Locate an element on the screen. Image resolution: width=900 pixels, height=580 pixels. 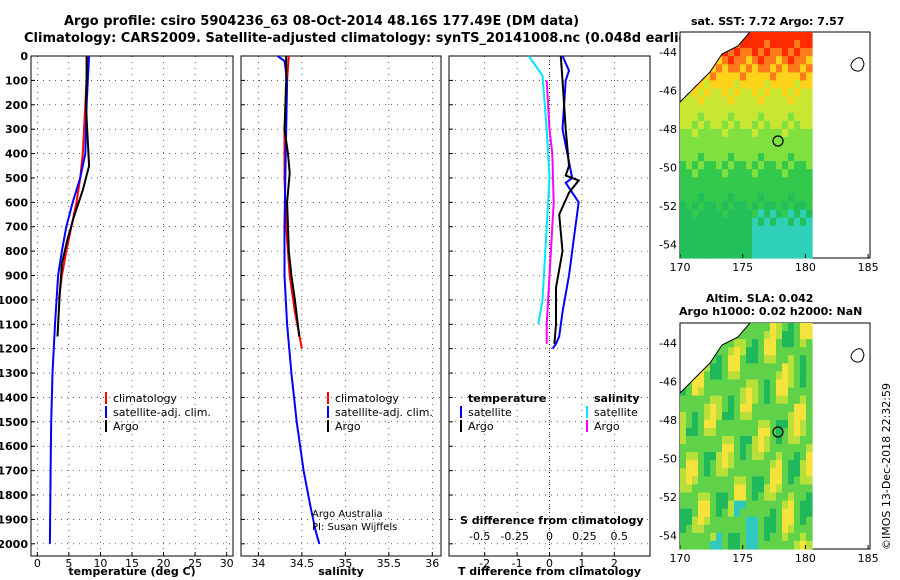
y-tick-label: 800 is located at coordinates (16, 251).